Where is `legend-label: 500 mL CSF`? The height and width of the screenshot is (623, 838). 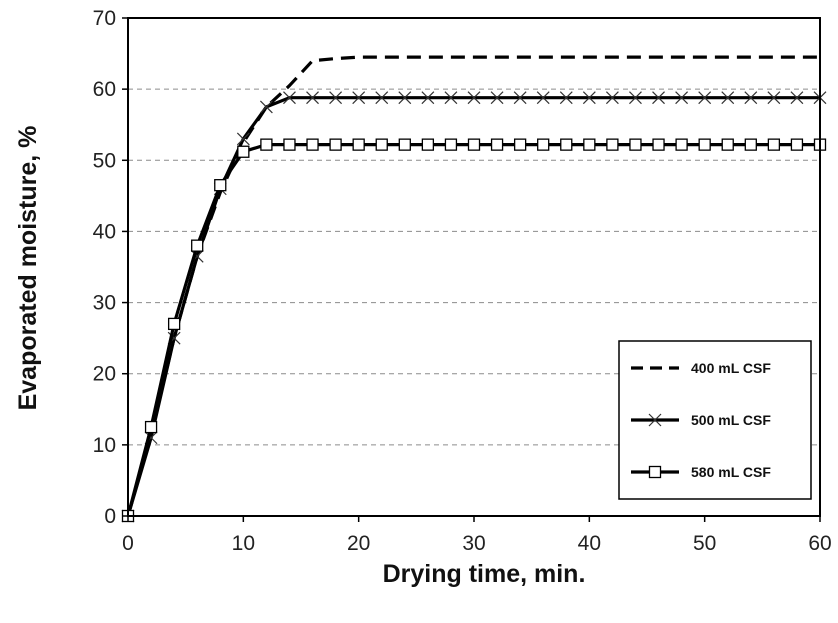
legend-label: 500 mL CSF is located at coordinates (731, 420).